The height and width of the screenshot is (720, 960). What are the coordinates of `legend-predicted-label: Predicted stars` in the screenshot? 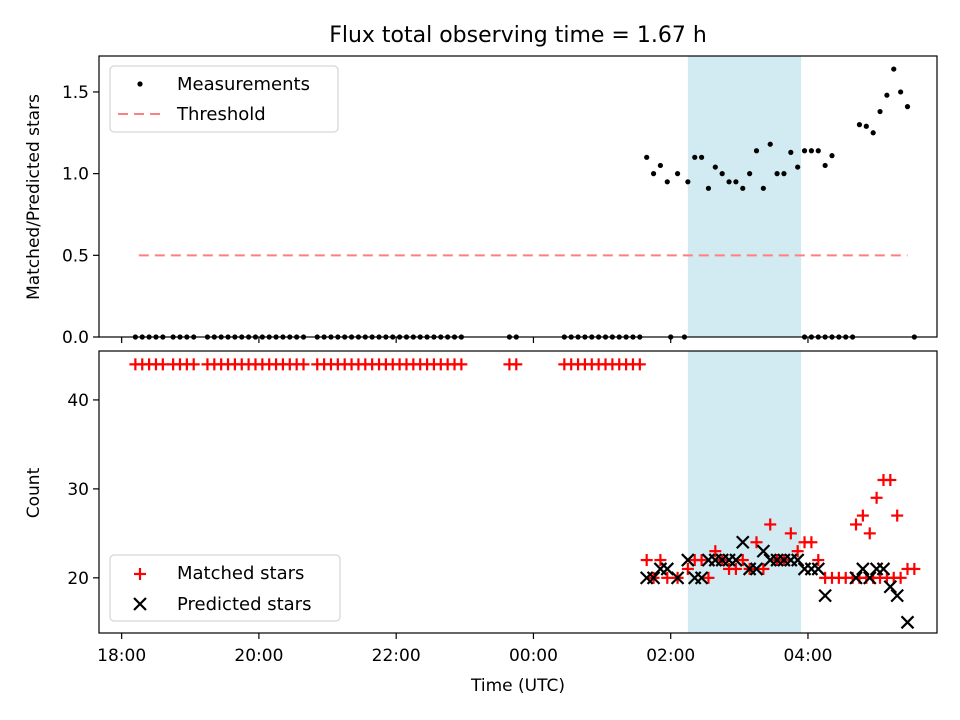 It's located at (244, 604).